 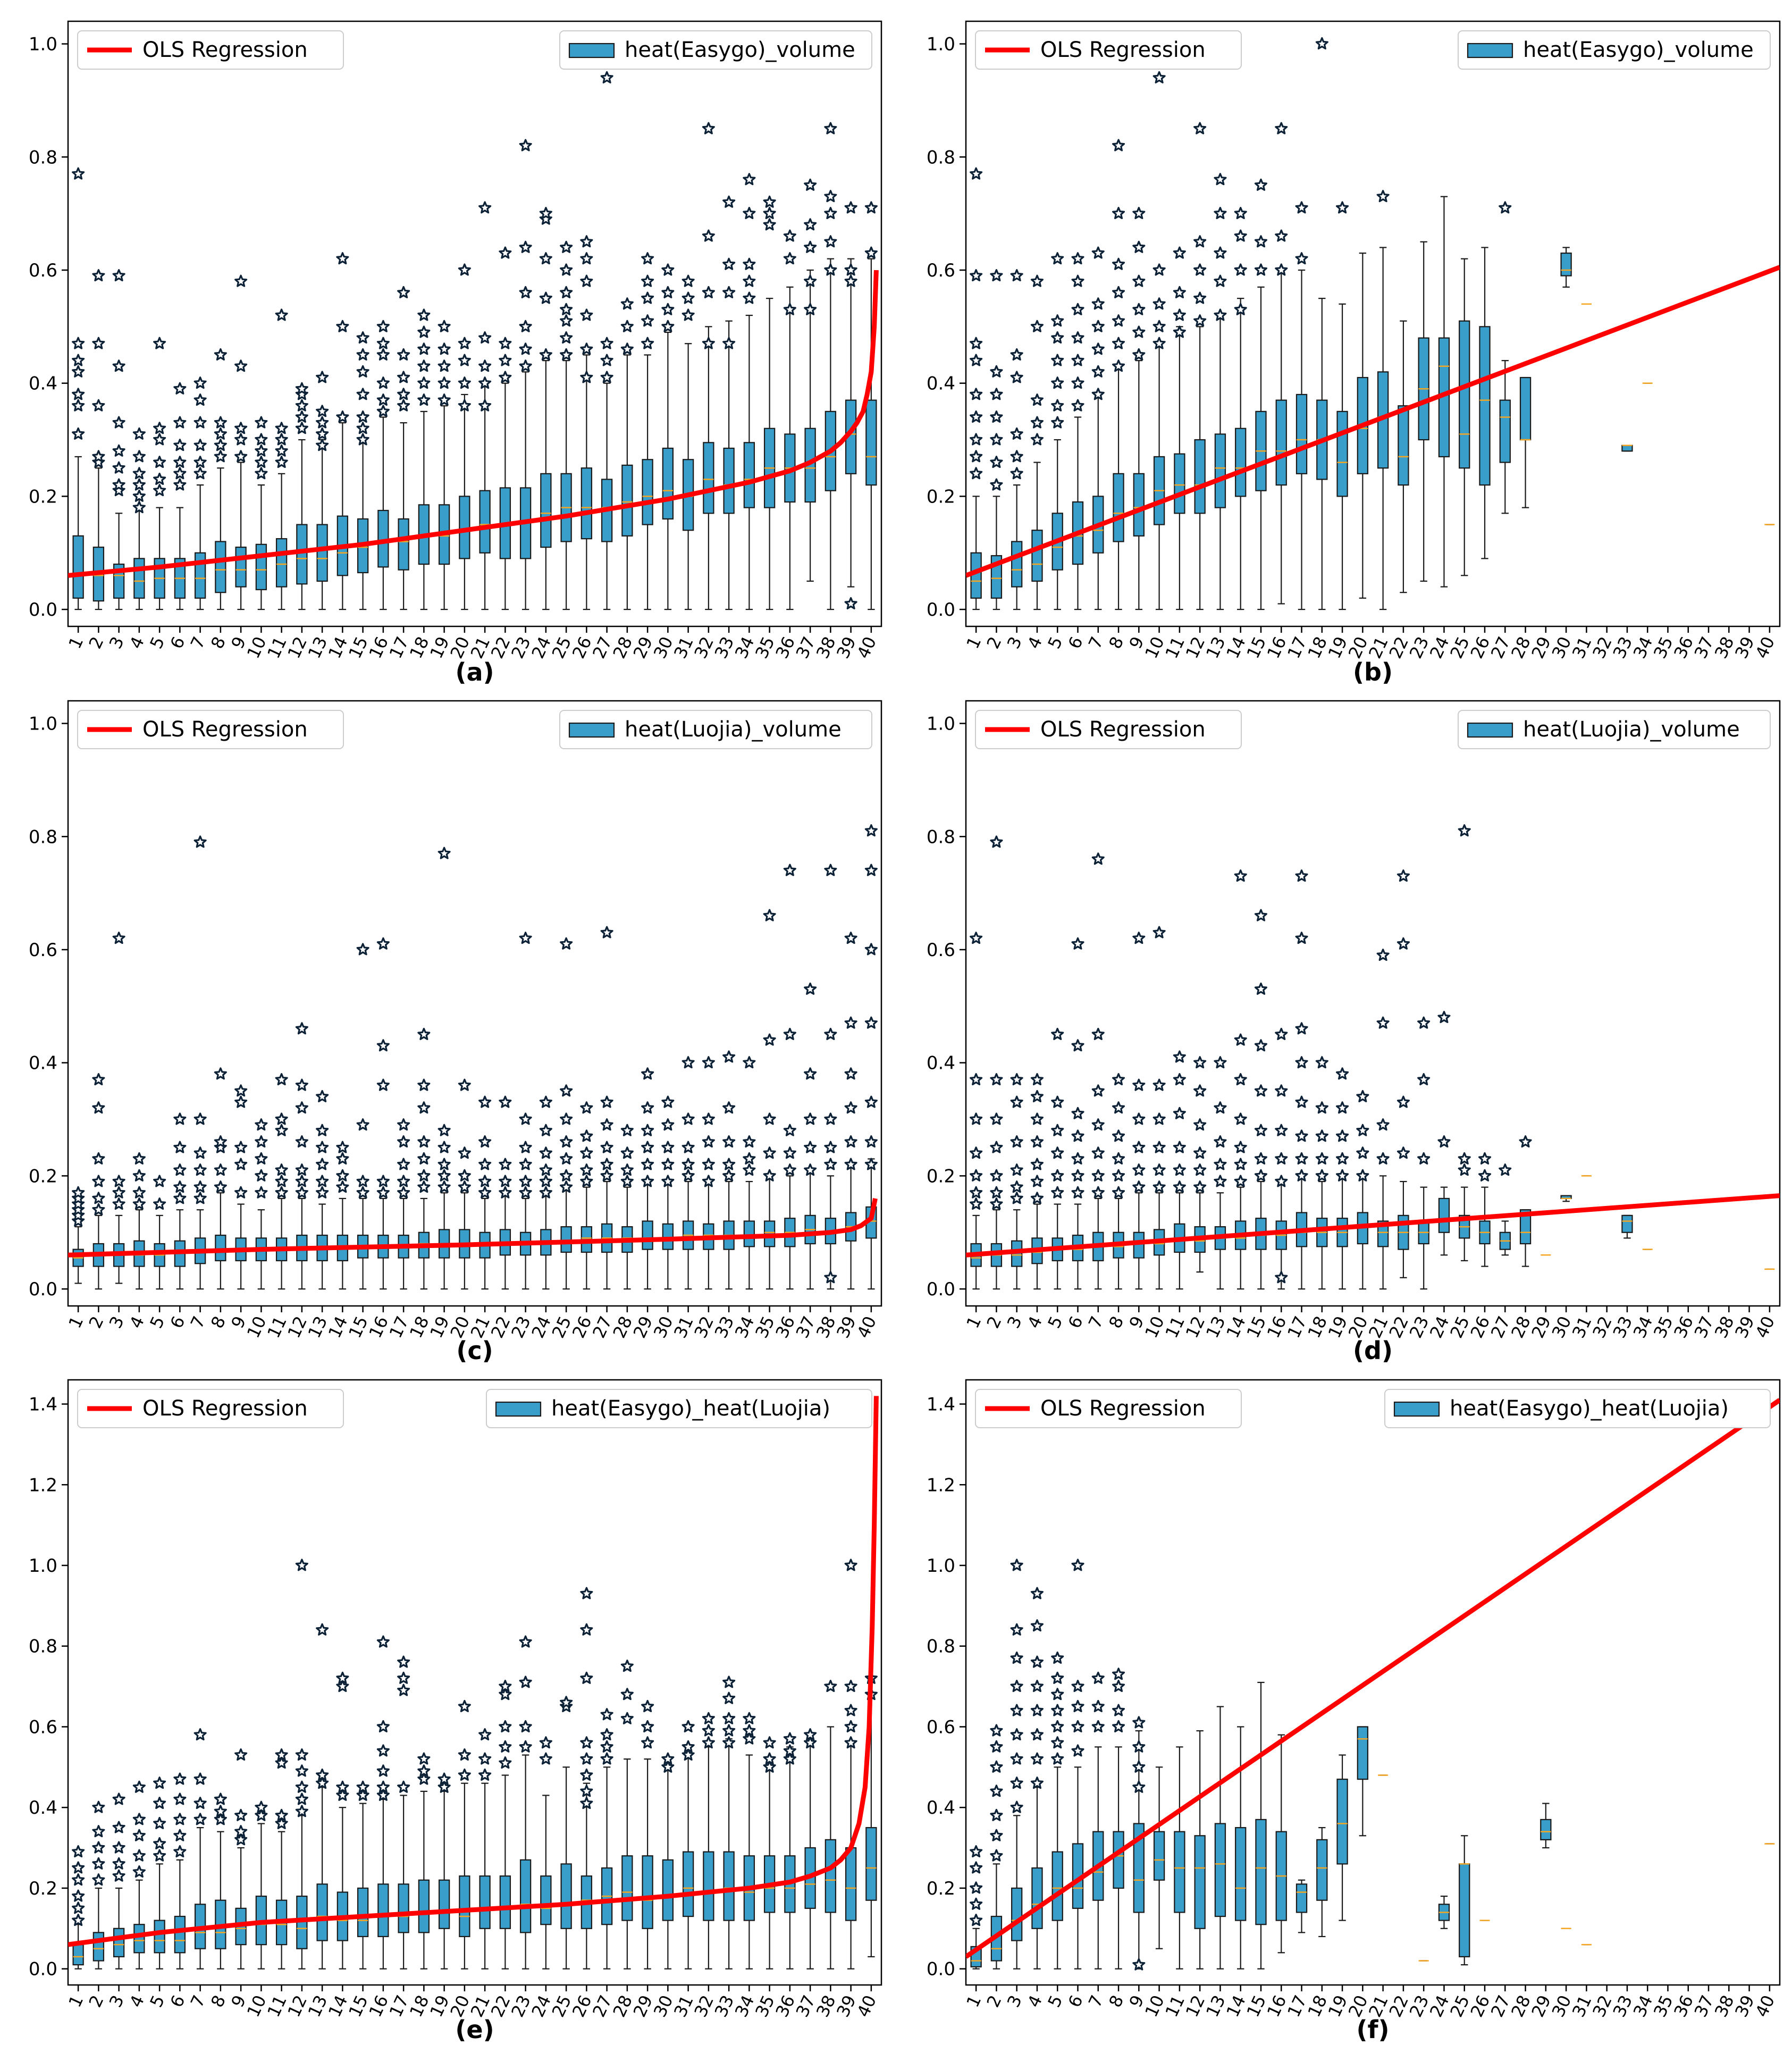 What do you see at coordinates (218, 1322) in the screenshot?
I see `x-tick-label: 8` at bounding box center [218, 1322].